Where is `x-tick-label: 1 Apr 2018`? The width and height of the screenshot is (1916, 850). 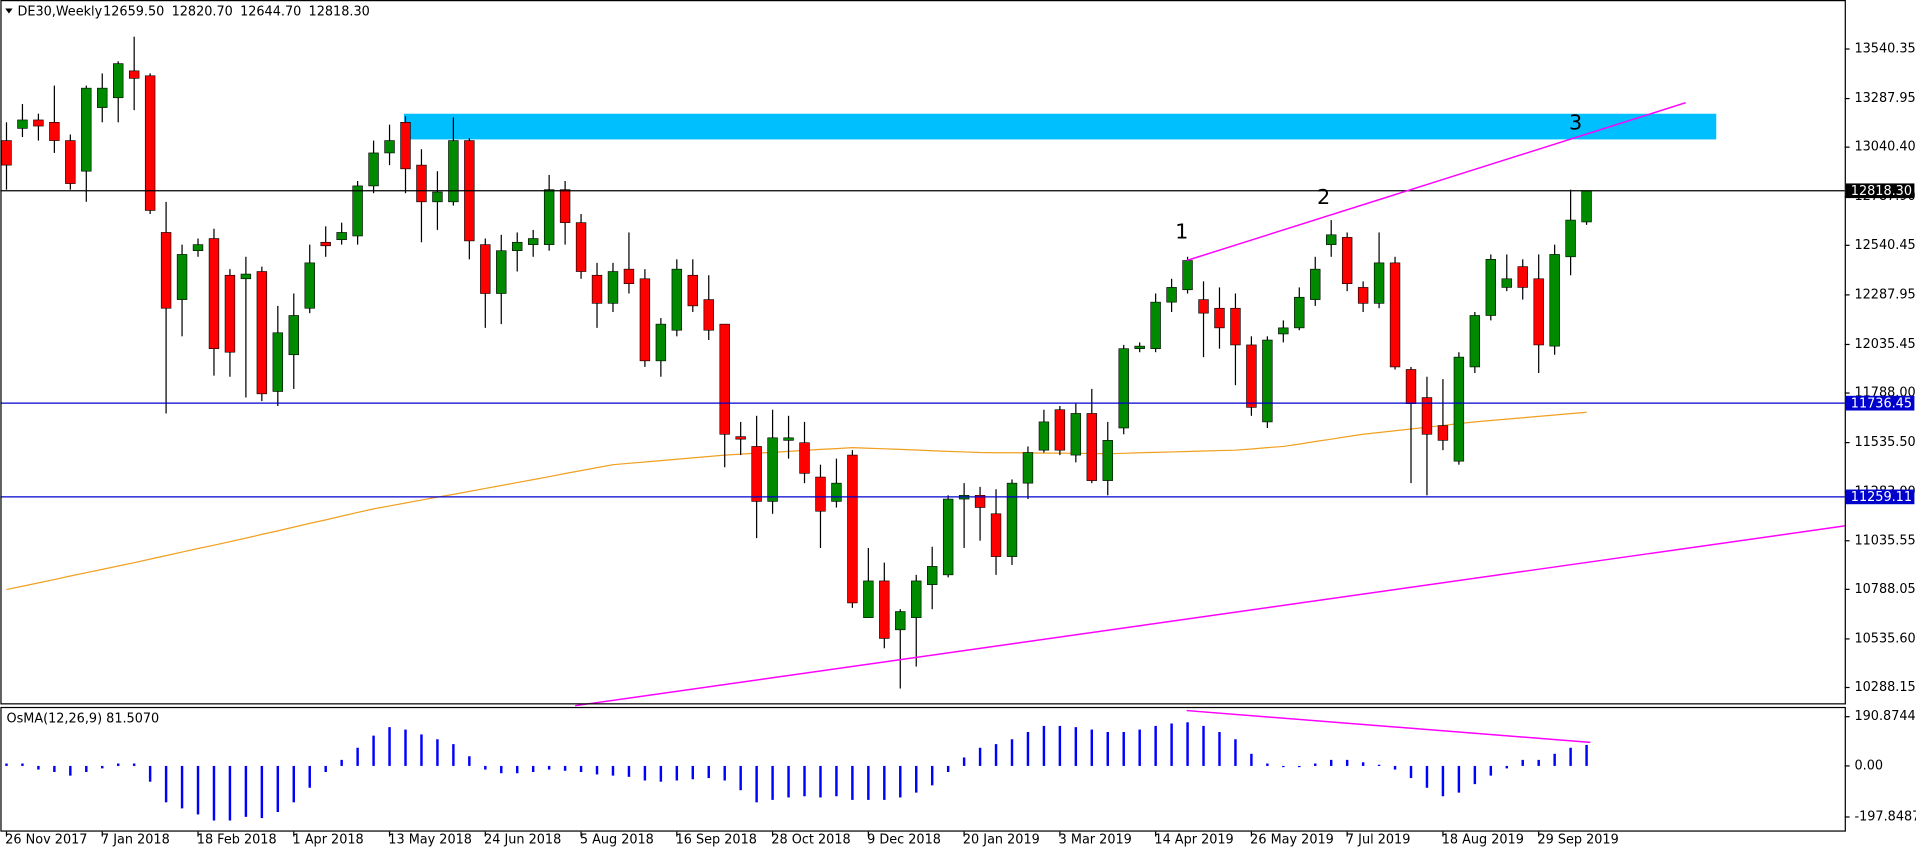
x-tick-label: 1 Apr 2018 is located at coordinates (328, 840).